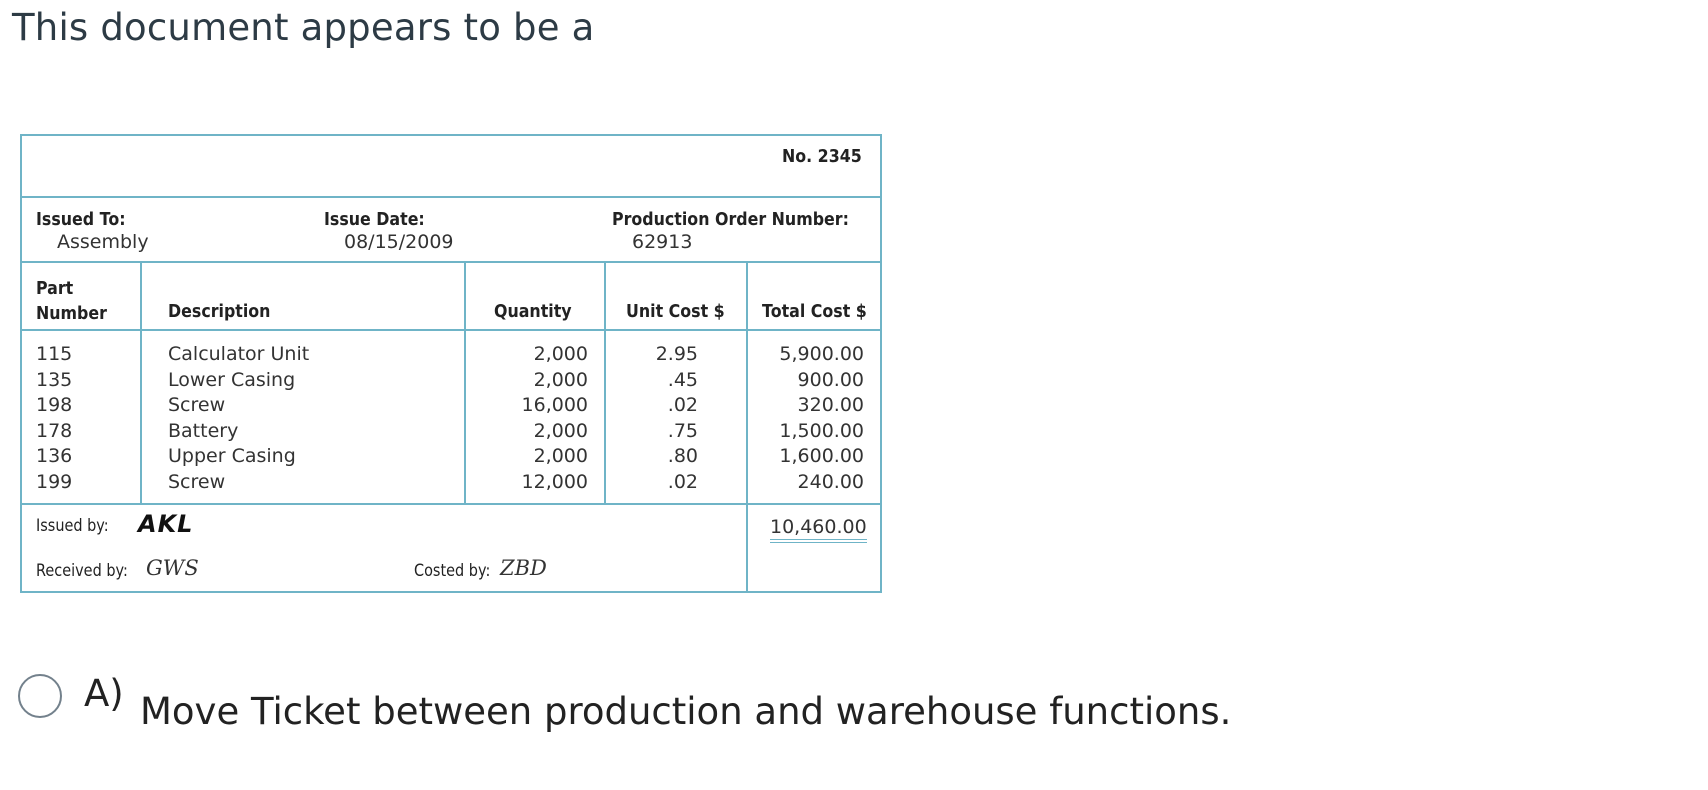 The width and height of the screenshot is (1708, 790). Describe the element at coordinates (239, 354) in the screenshot. I see `table-cell: Calculator Unit` at that location.